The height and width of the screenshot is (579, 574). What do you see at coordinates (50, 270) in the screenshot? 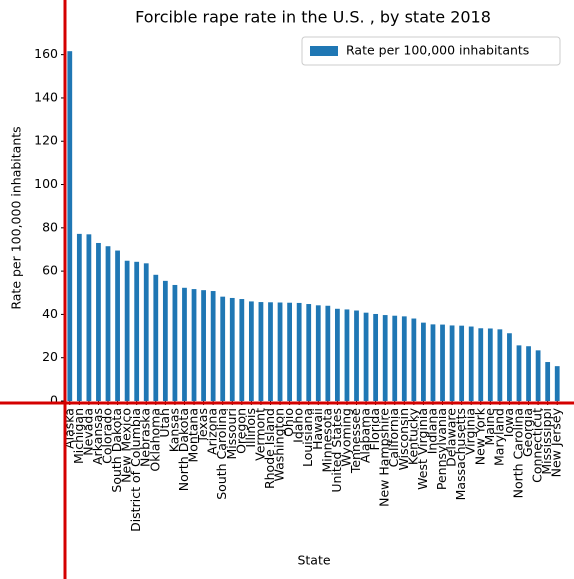
I see `y-tick-label: 60` at bounding box center [50, 270].